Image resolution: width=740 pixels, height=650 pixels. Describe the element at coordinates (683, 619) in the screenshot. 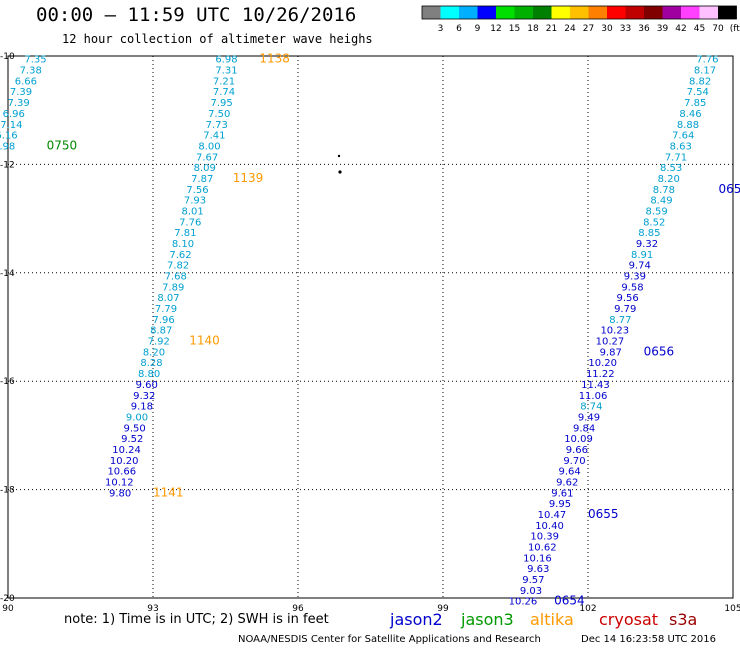

I see `mission-s3a: s3a` at that location.